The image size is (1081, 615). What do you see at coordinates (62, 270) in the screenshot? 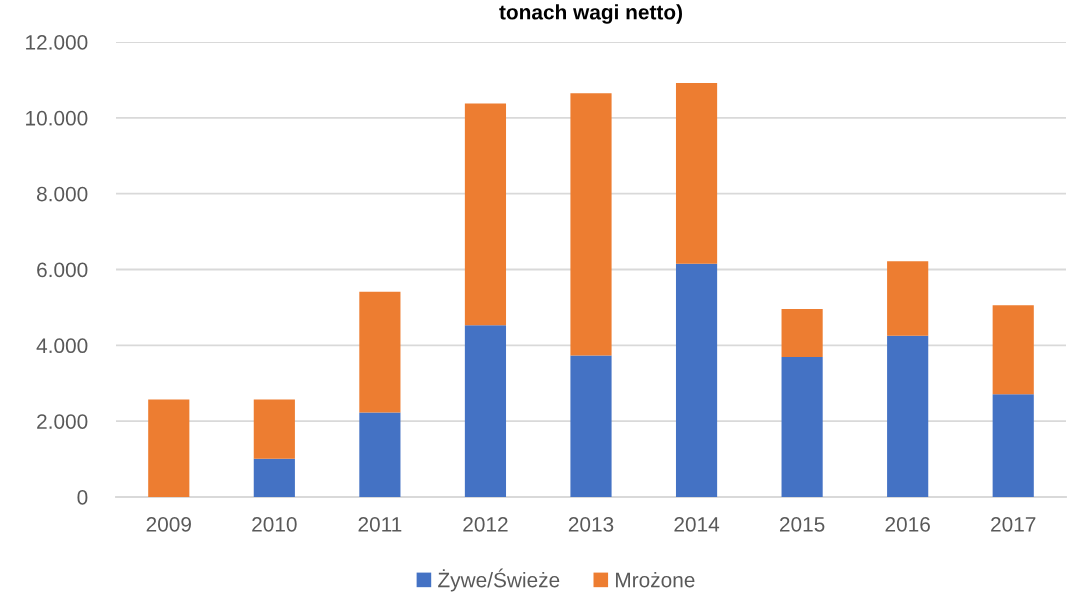
I see `y-tick-label: 6.000` at bounding box center [62, 270].